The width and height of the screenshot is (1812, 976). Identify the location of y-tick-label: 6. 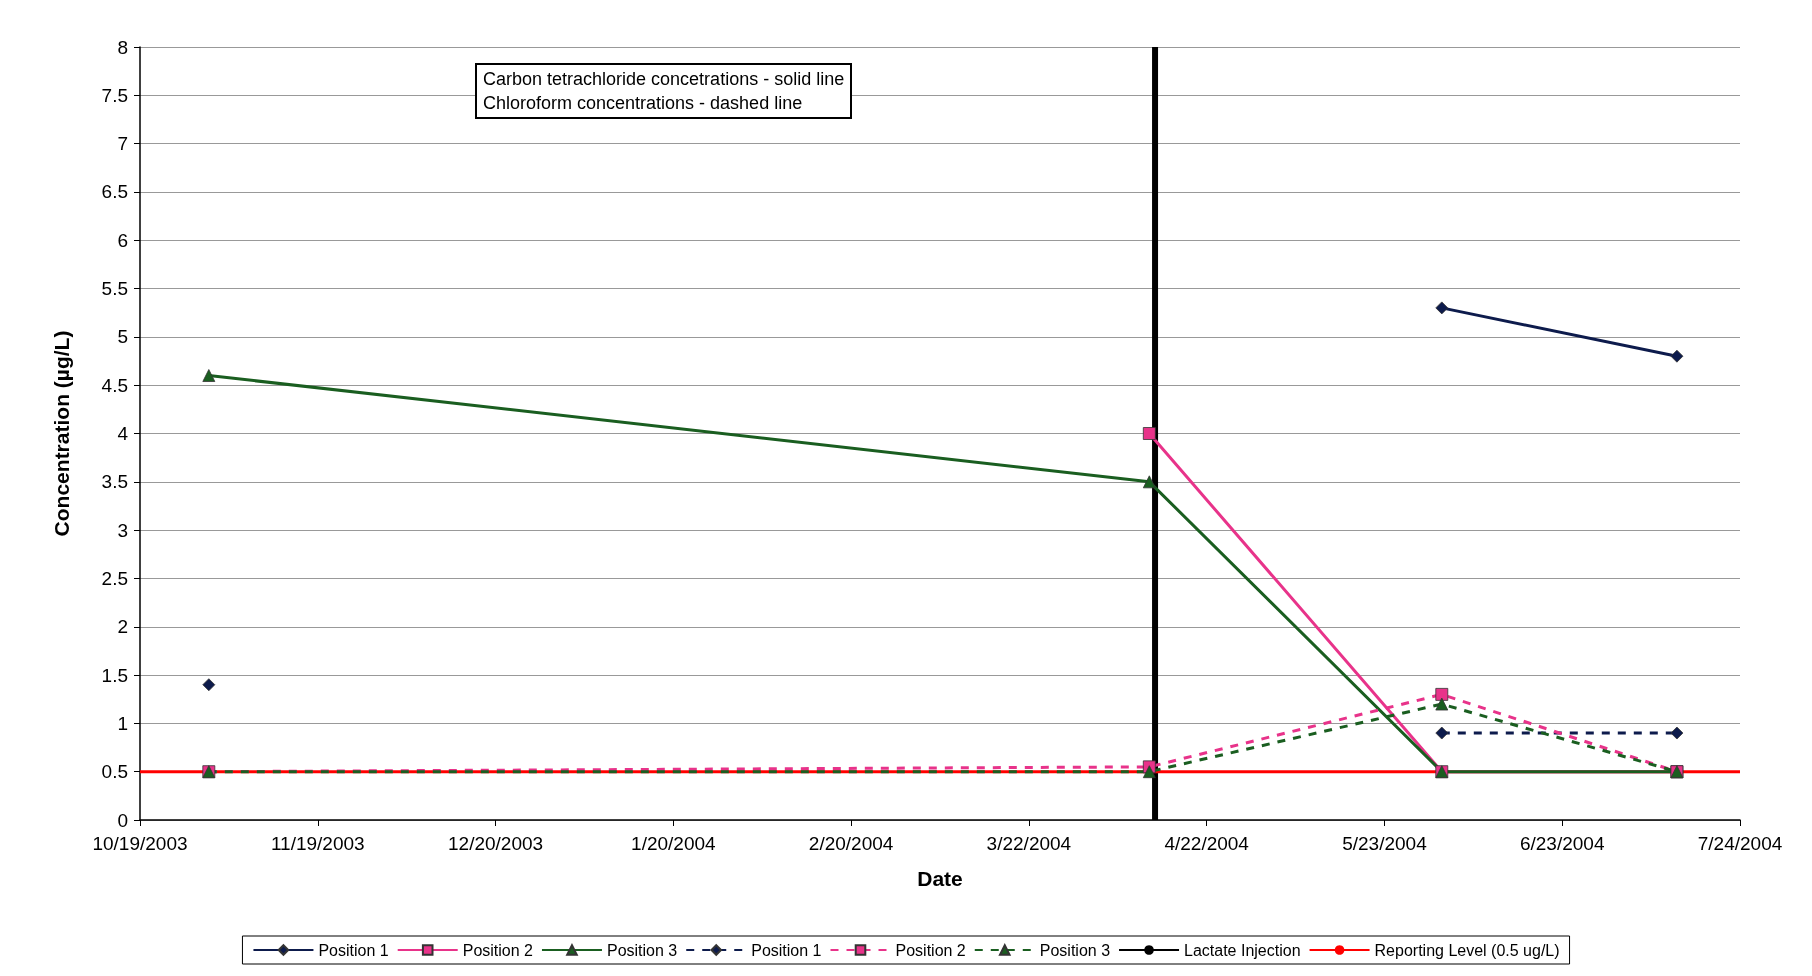
(122, 240).